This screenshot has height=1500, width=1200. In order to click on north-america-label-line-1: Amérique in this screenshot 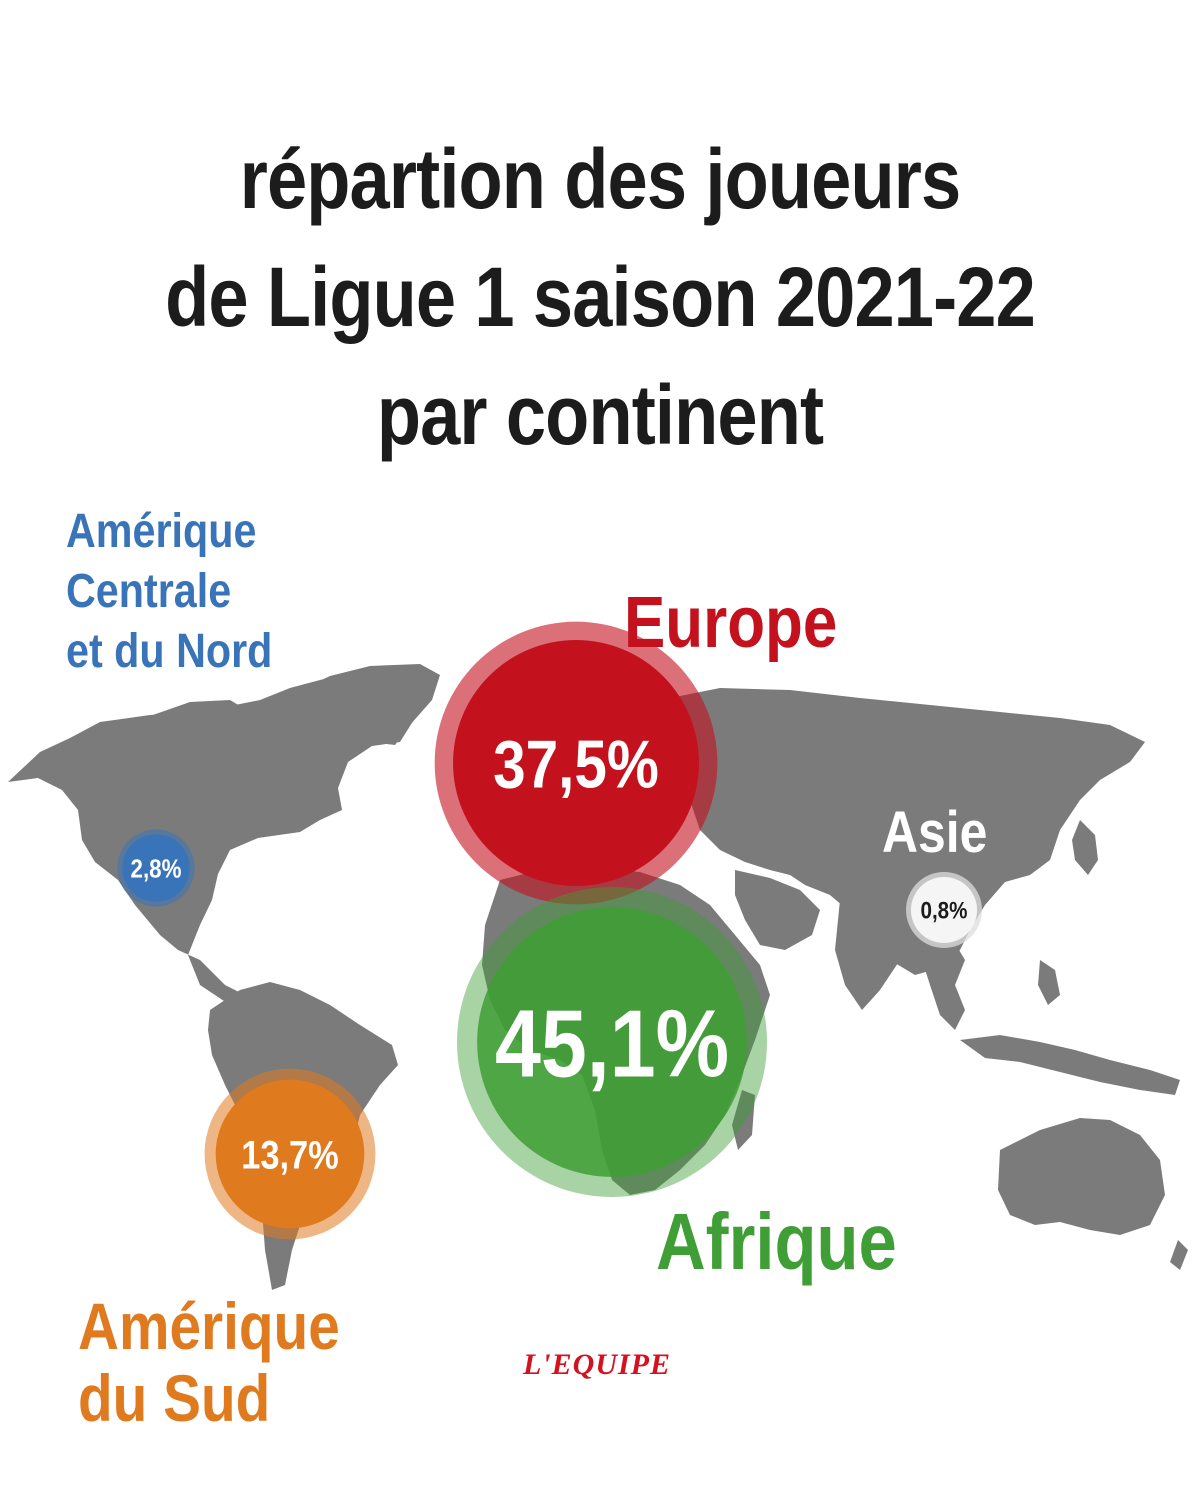, I will do `click(161, 531)`.